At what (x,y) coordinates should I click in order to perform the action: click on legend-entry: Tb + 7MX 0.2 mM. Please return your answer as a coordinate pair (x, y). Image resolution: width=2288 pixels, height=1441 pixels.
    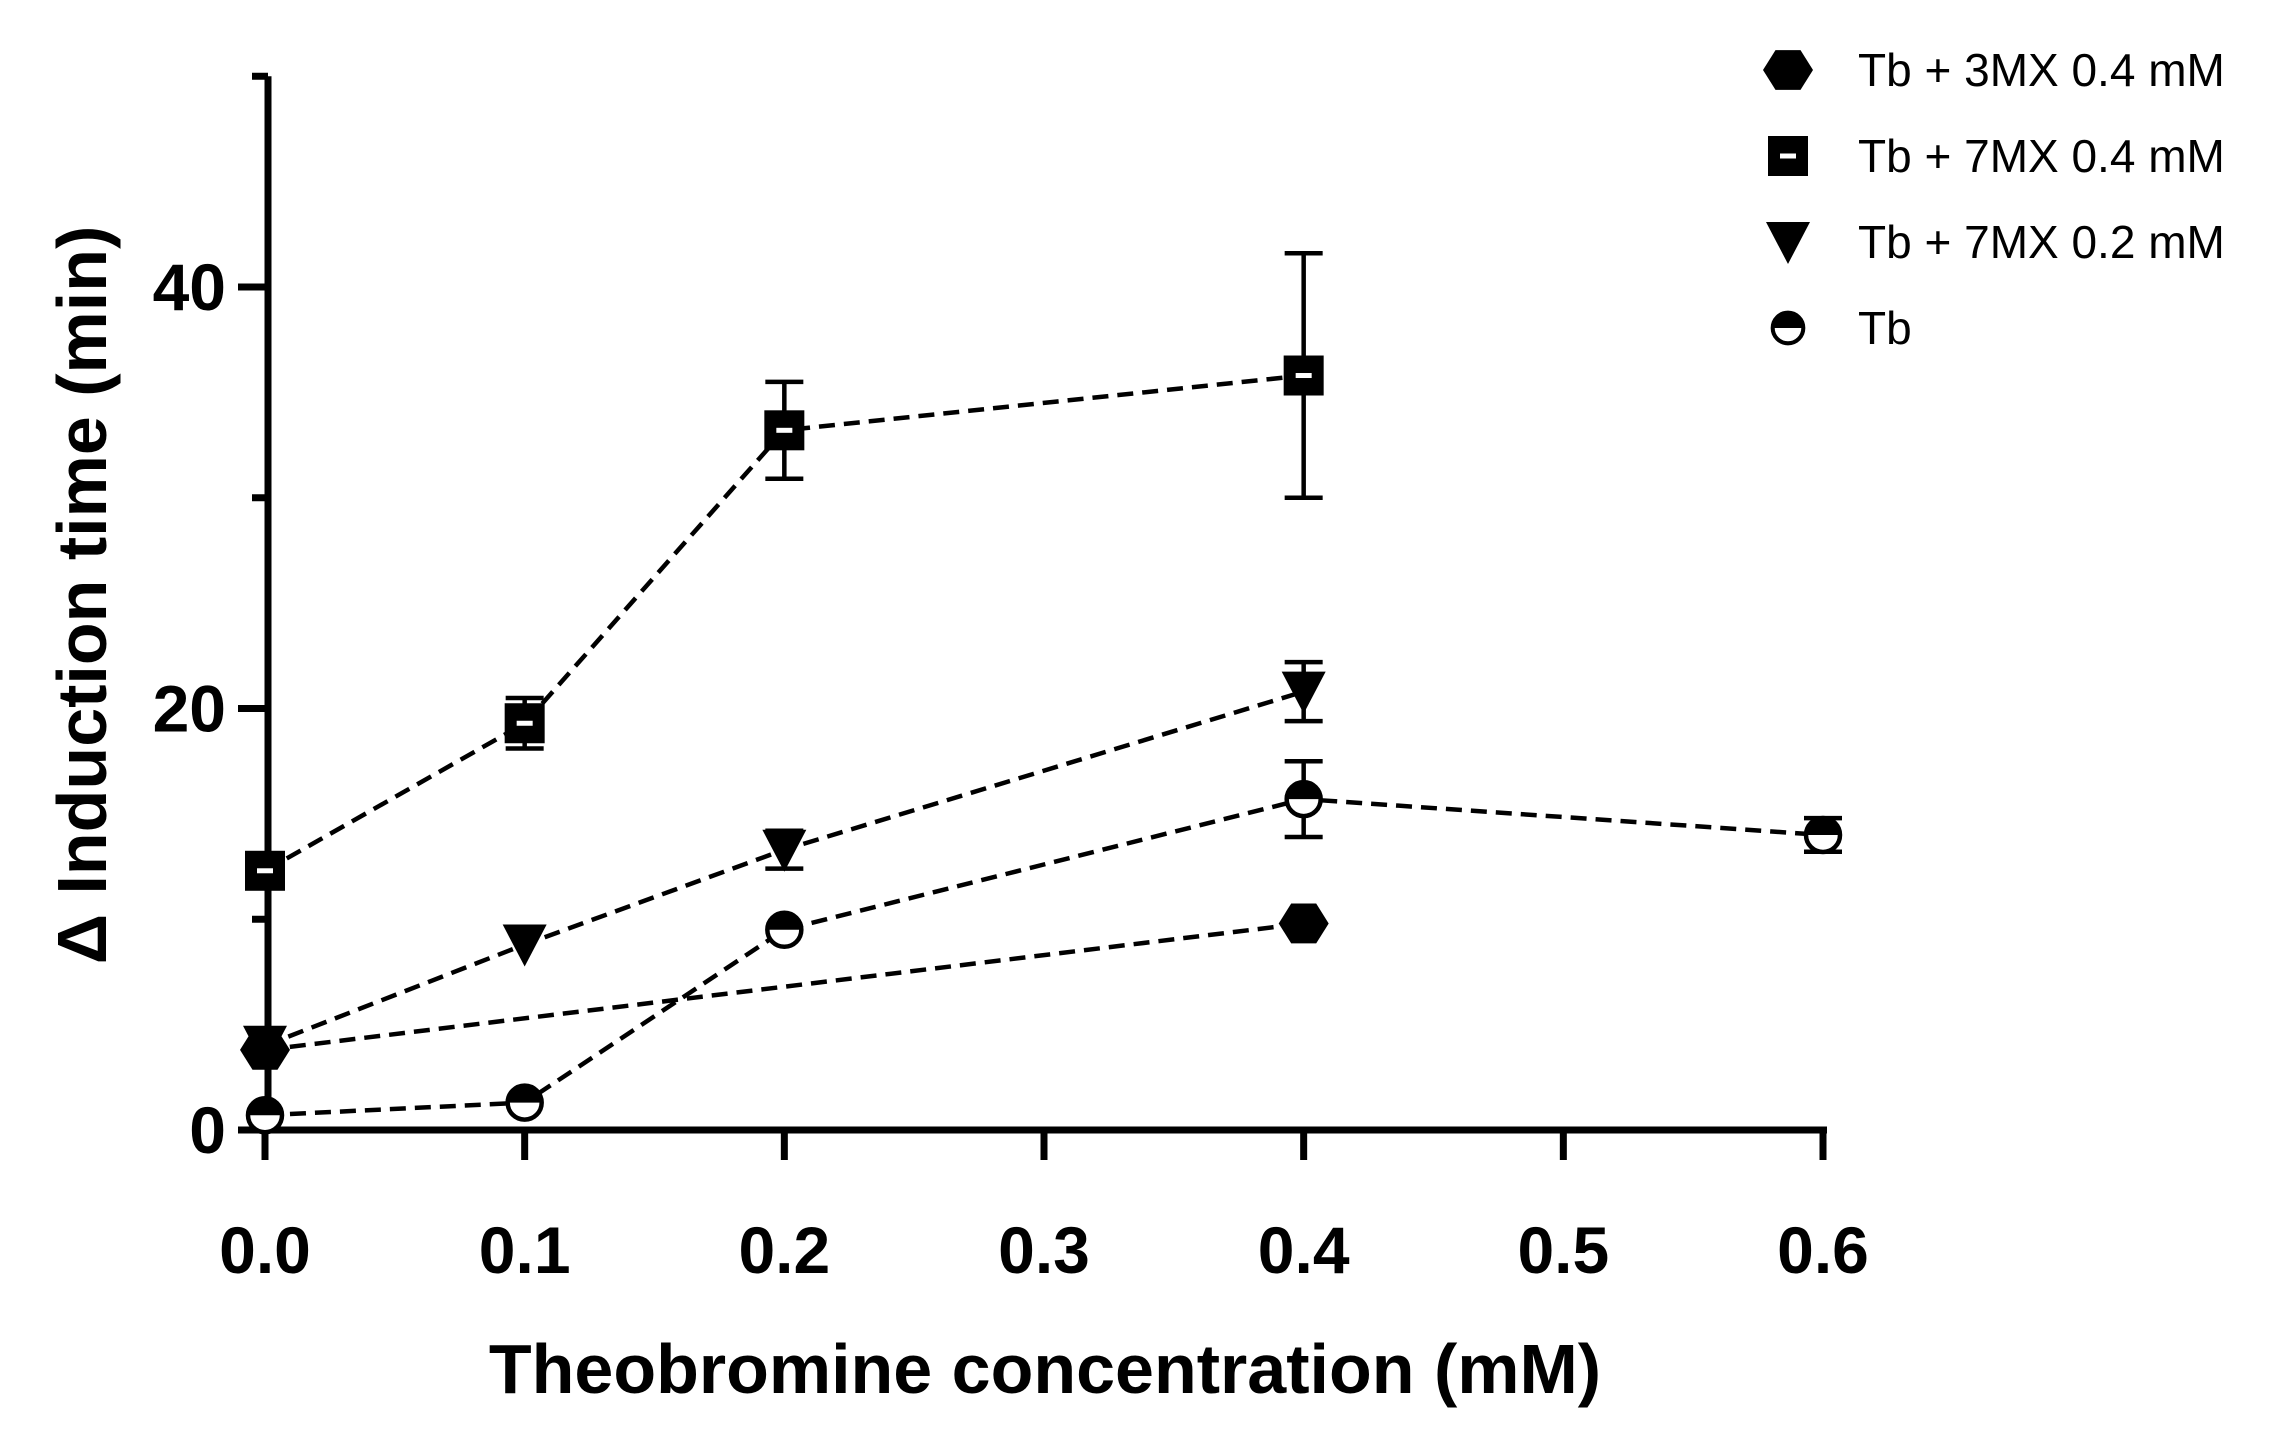
    Looking at the image, I should click on (1995, 242).